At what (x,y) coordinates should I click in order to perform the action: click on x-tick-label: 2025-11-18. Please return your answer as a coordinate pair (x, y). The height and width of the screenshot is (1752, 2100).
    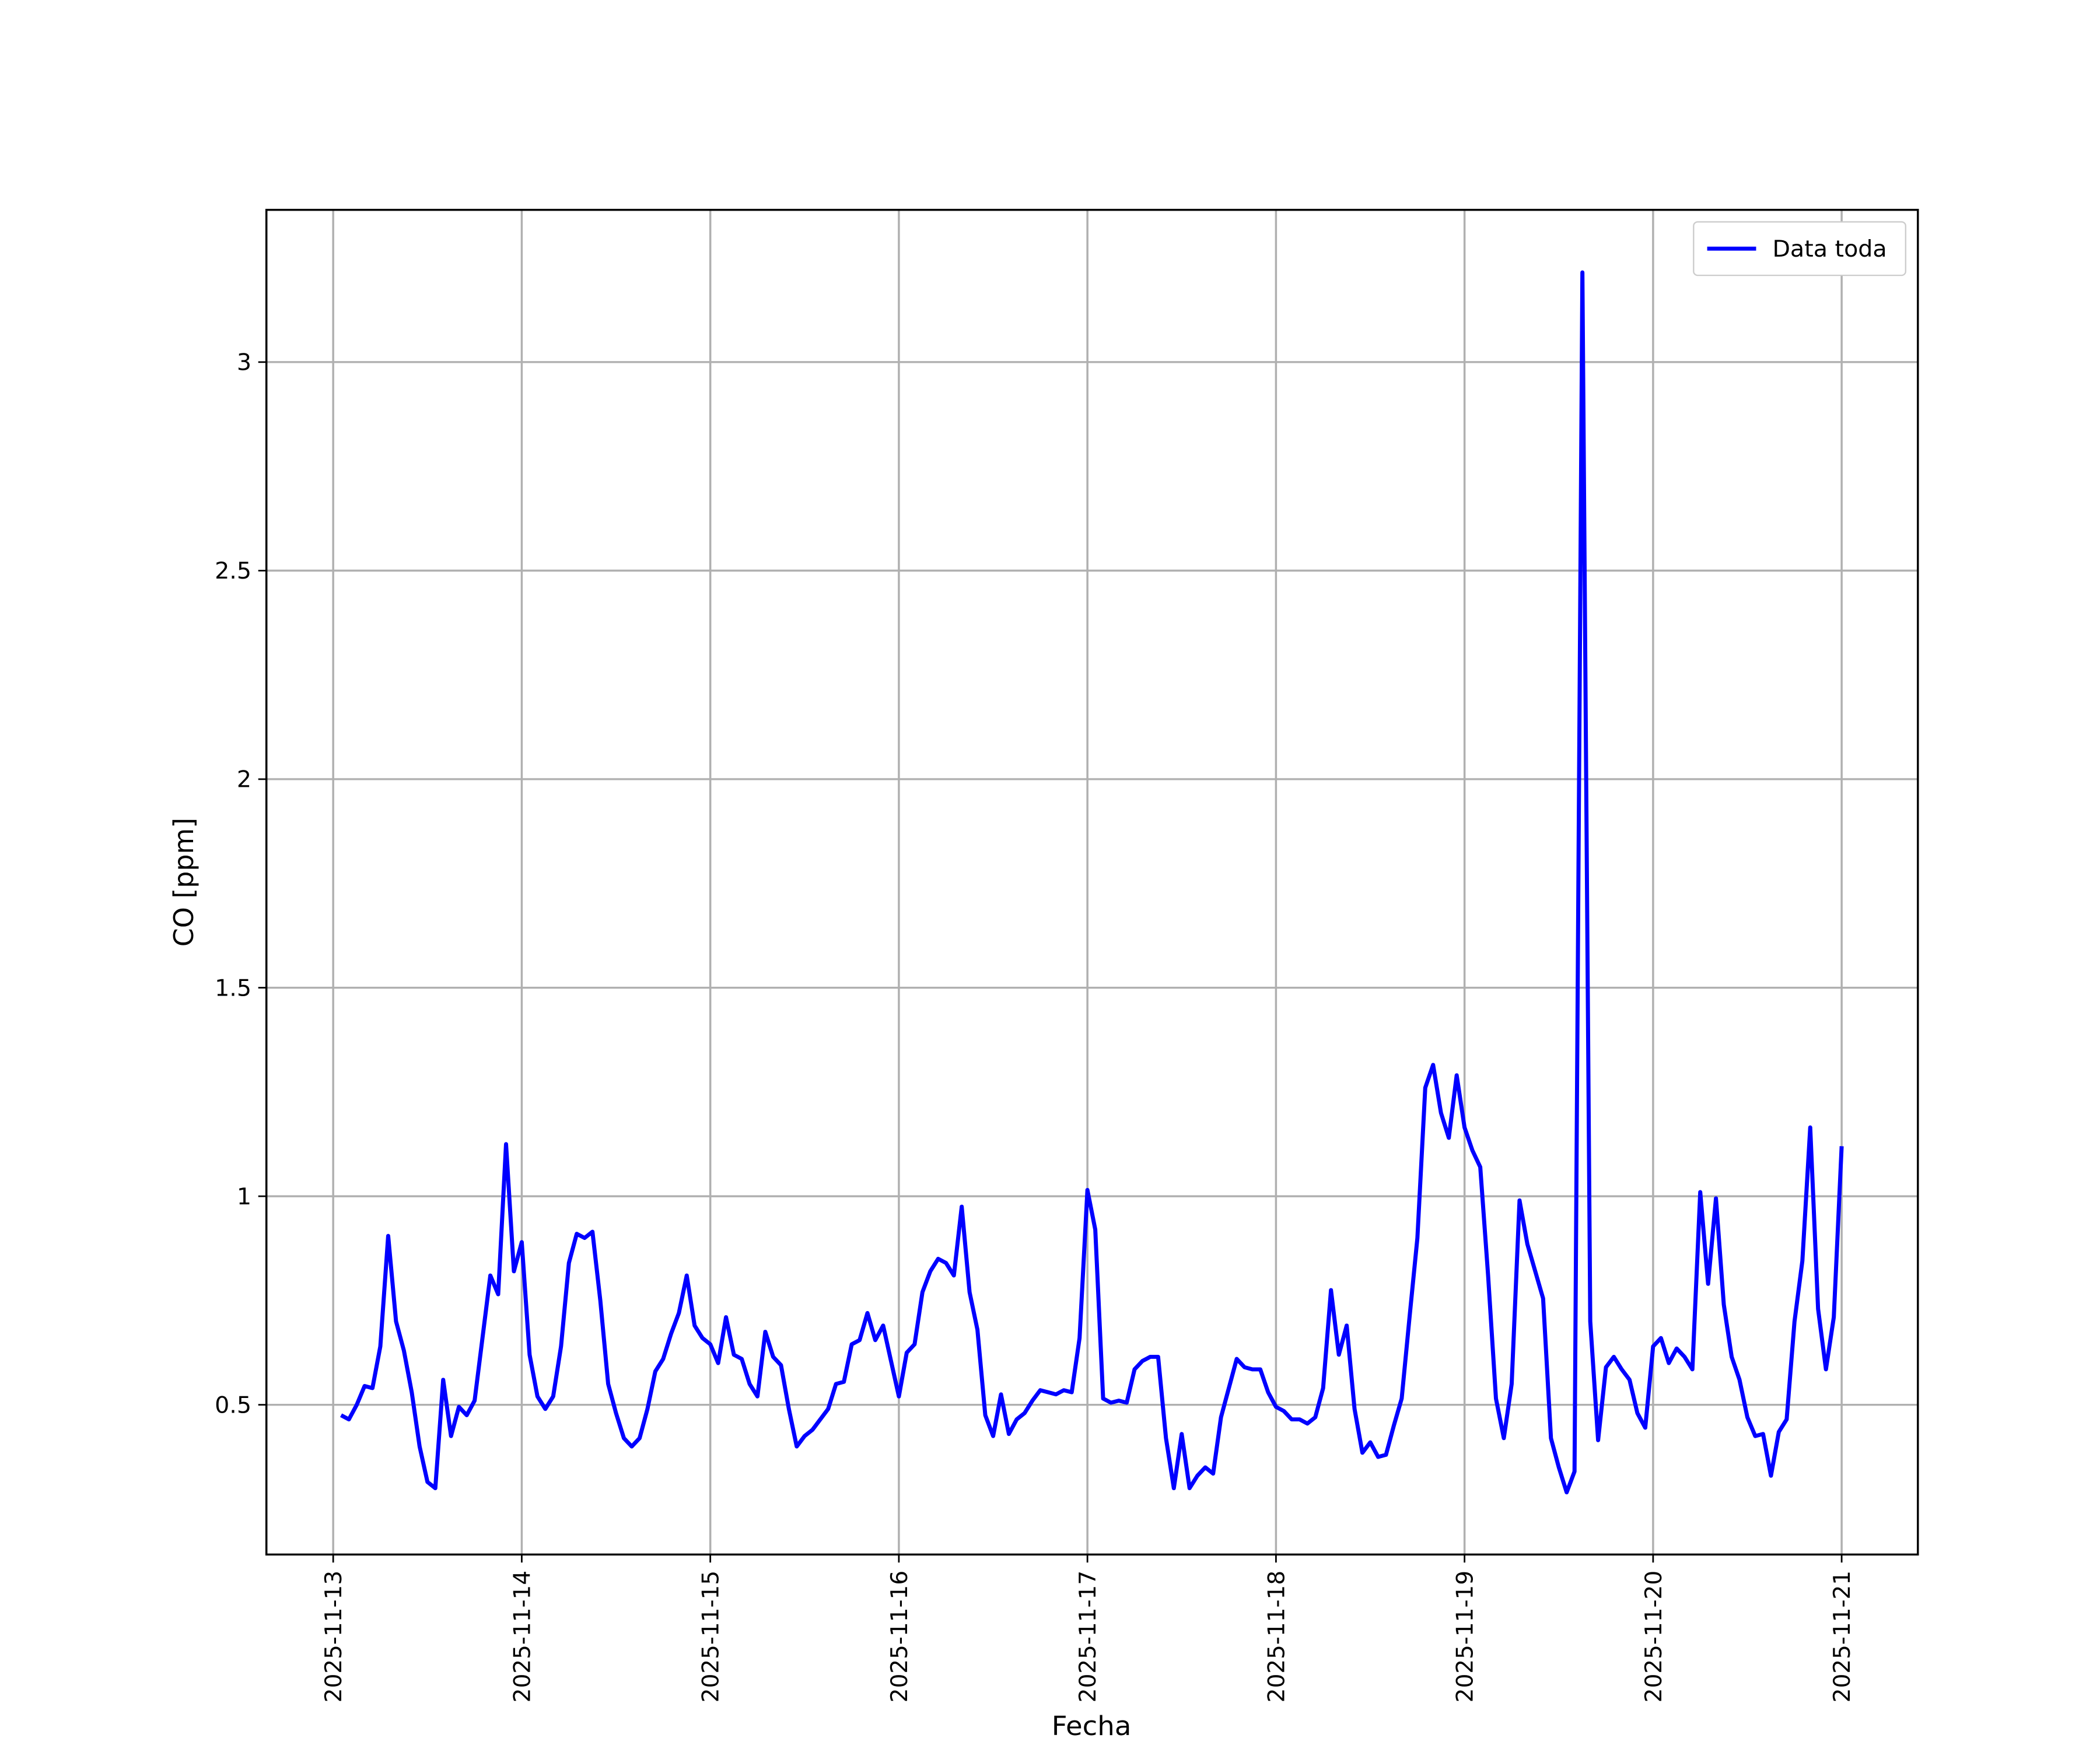
    Looking at the image, I should click on (1277, 1636).